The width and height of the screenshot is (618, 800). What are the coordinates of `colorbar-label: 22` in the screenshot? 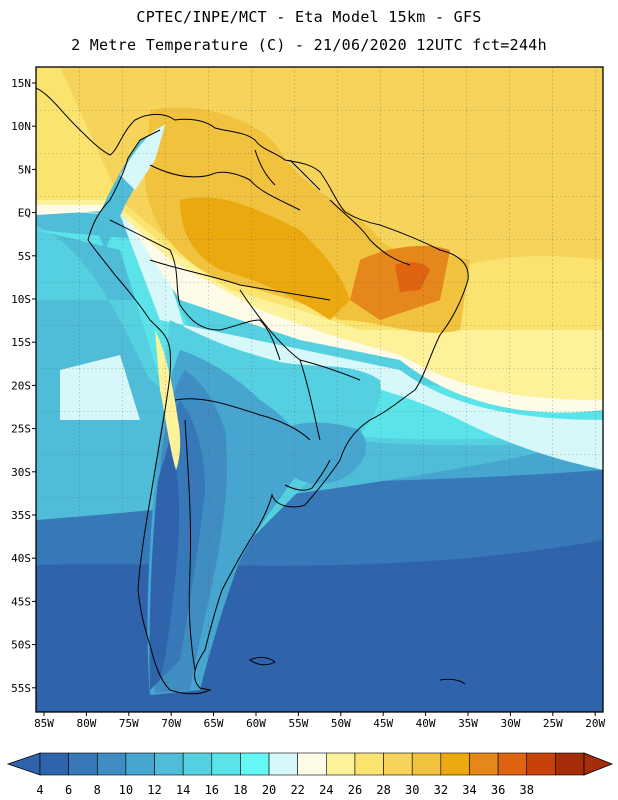 It's located at (297, 790).